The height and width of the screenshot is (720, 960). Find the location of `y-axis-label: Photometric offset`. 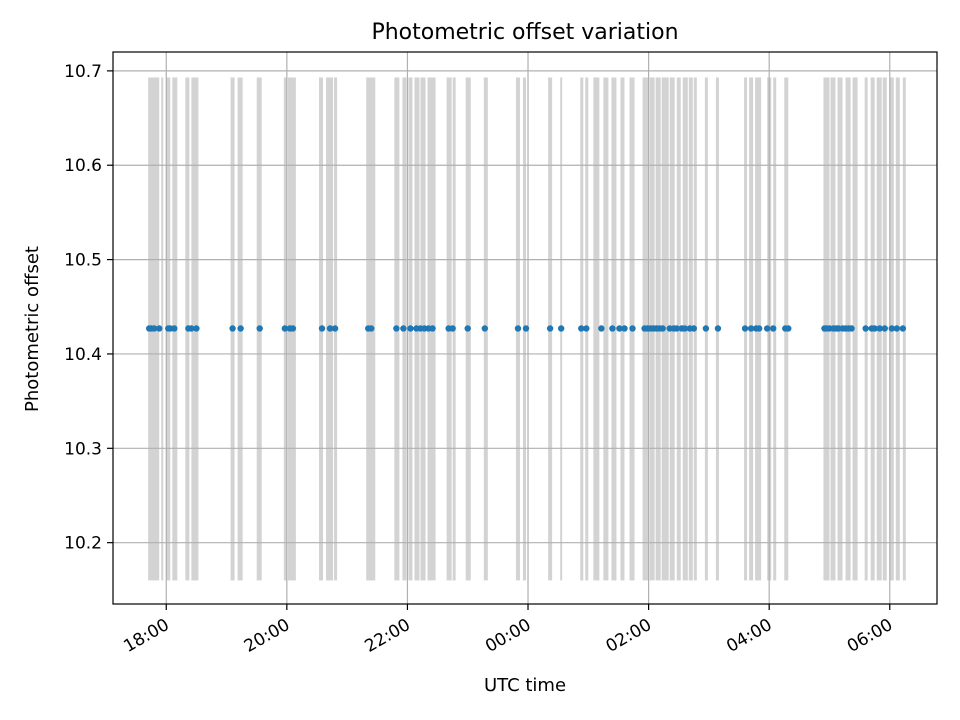

y-axis-label: Photometric offset is located at coordinates (32, 329).